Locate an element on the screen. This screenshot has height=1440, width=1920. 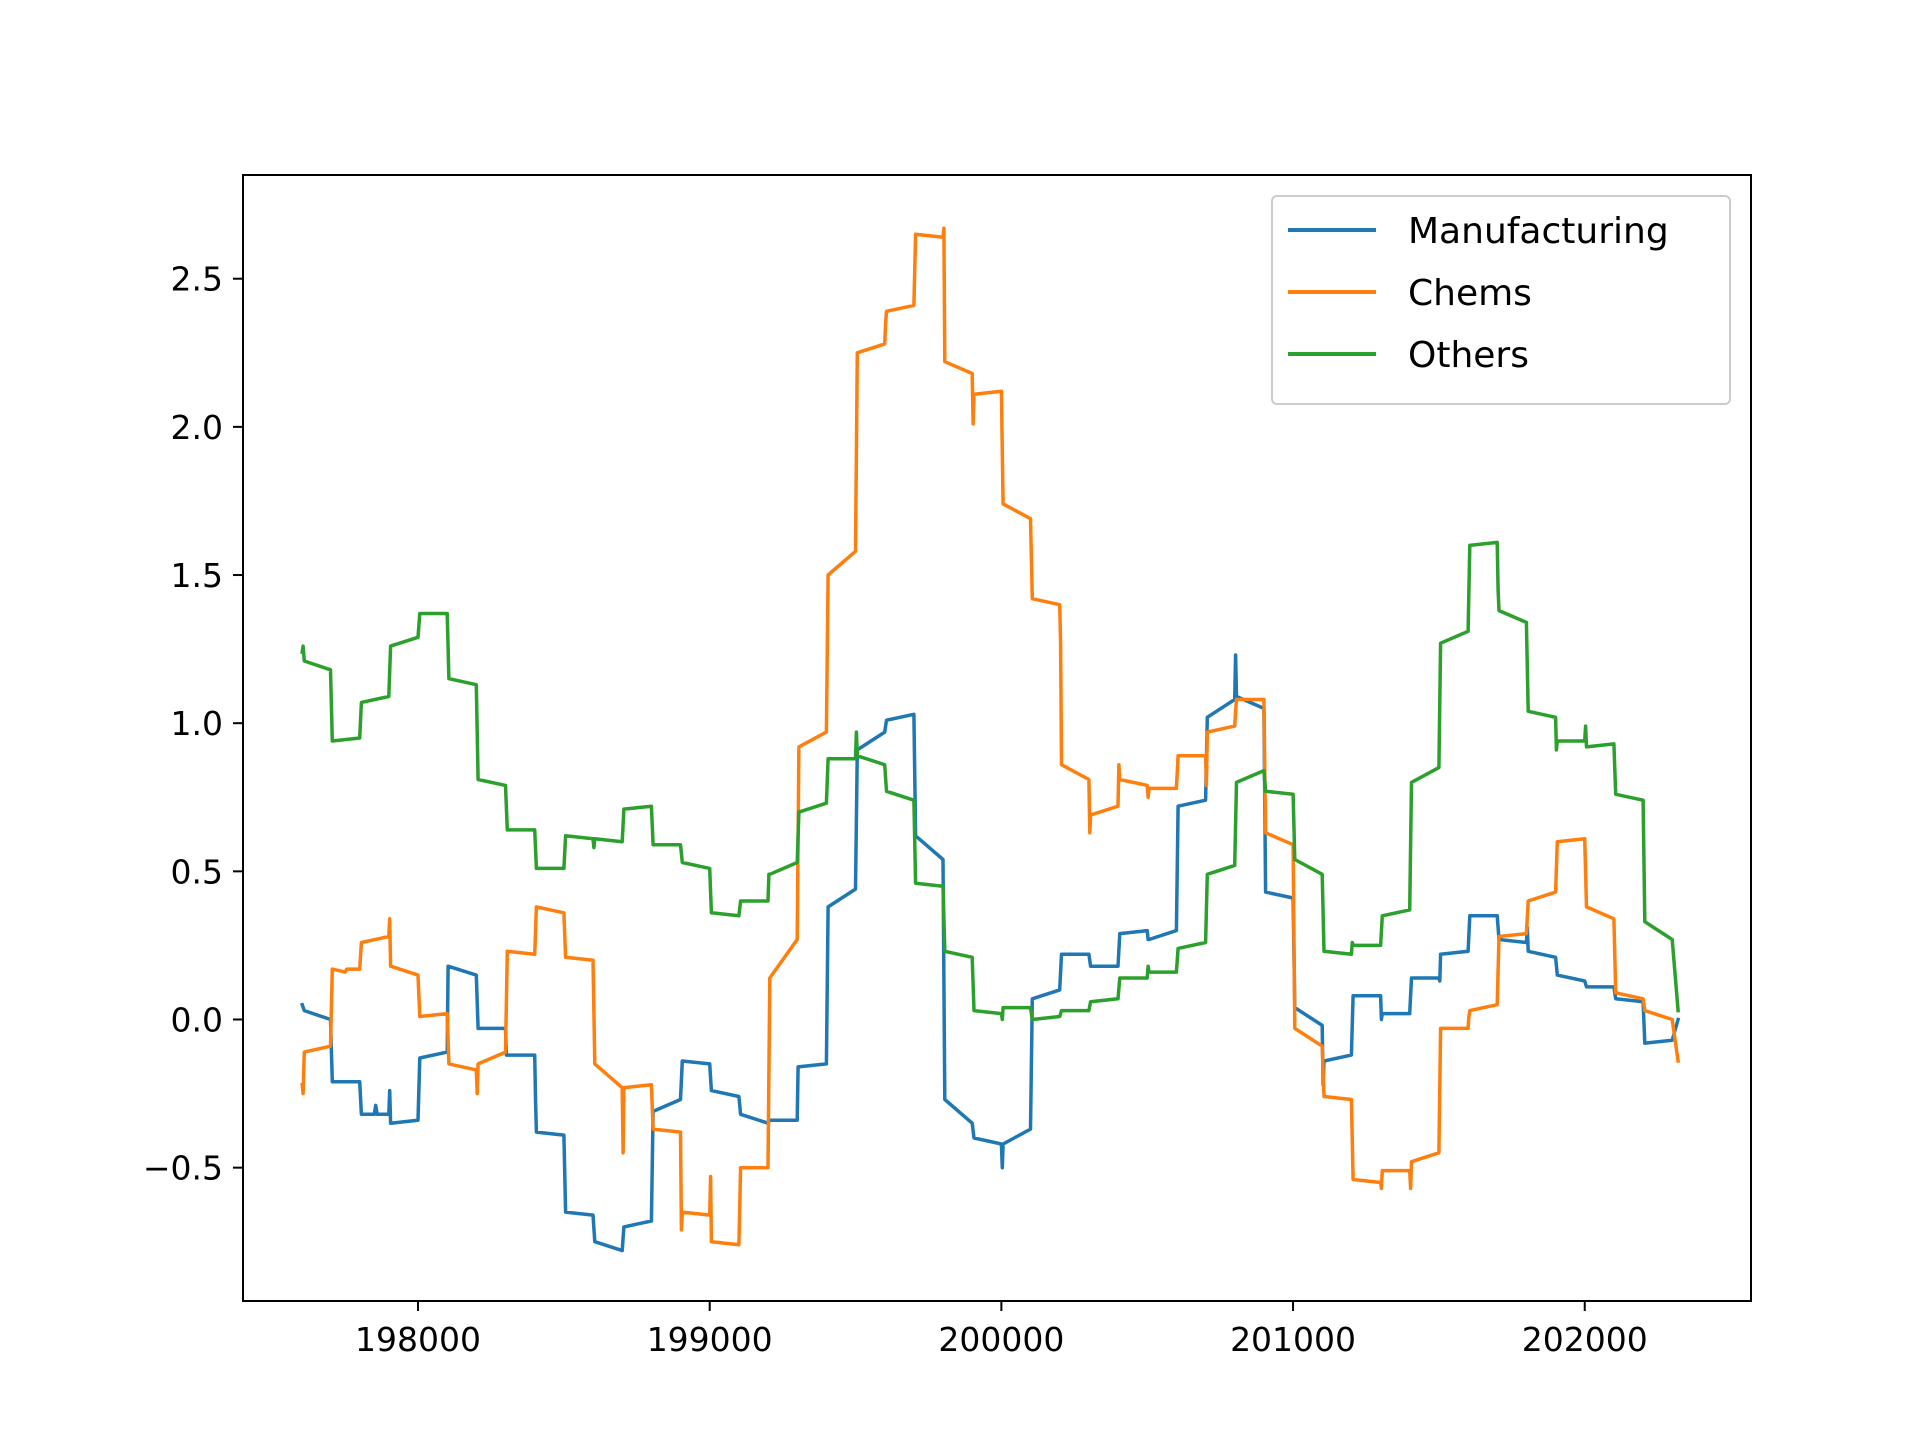
x-tick-label: 199000 is located at coordinates (710, 1339).